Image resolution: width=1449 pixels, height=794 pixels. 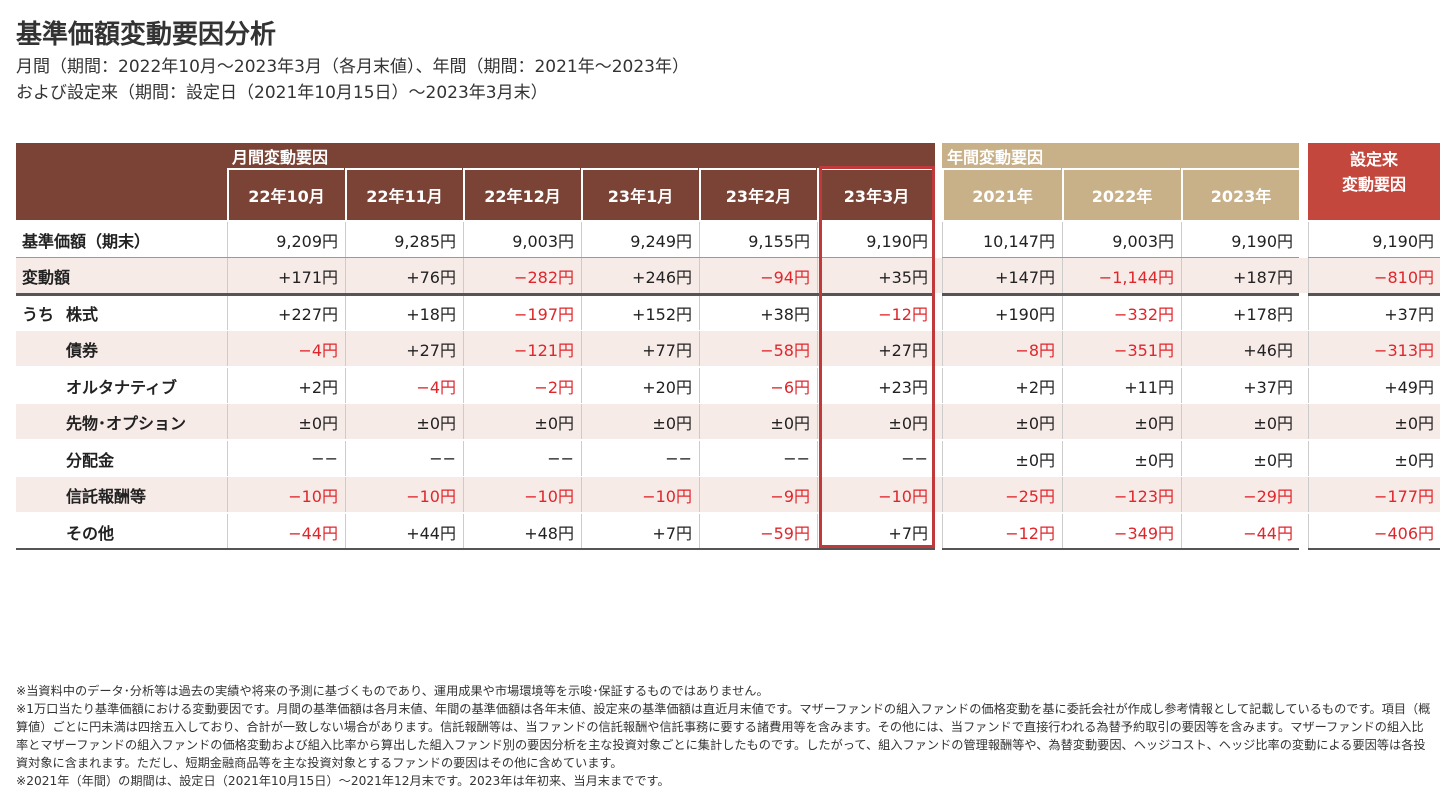 What do you see at coordinates (282, 93) in the screenshot?
I see `subtitle: および設定来（期間：設定日（2021年10月15日）～2023年3月末）` at bounding box center [282, 93].